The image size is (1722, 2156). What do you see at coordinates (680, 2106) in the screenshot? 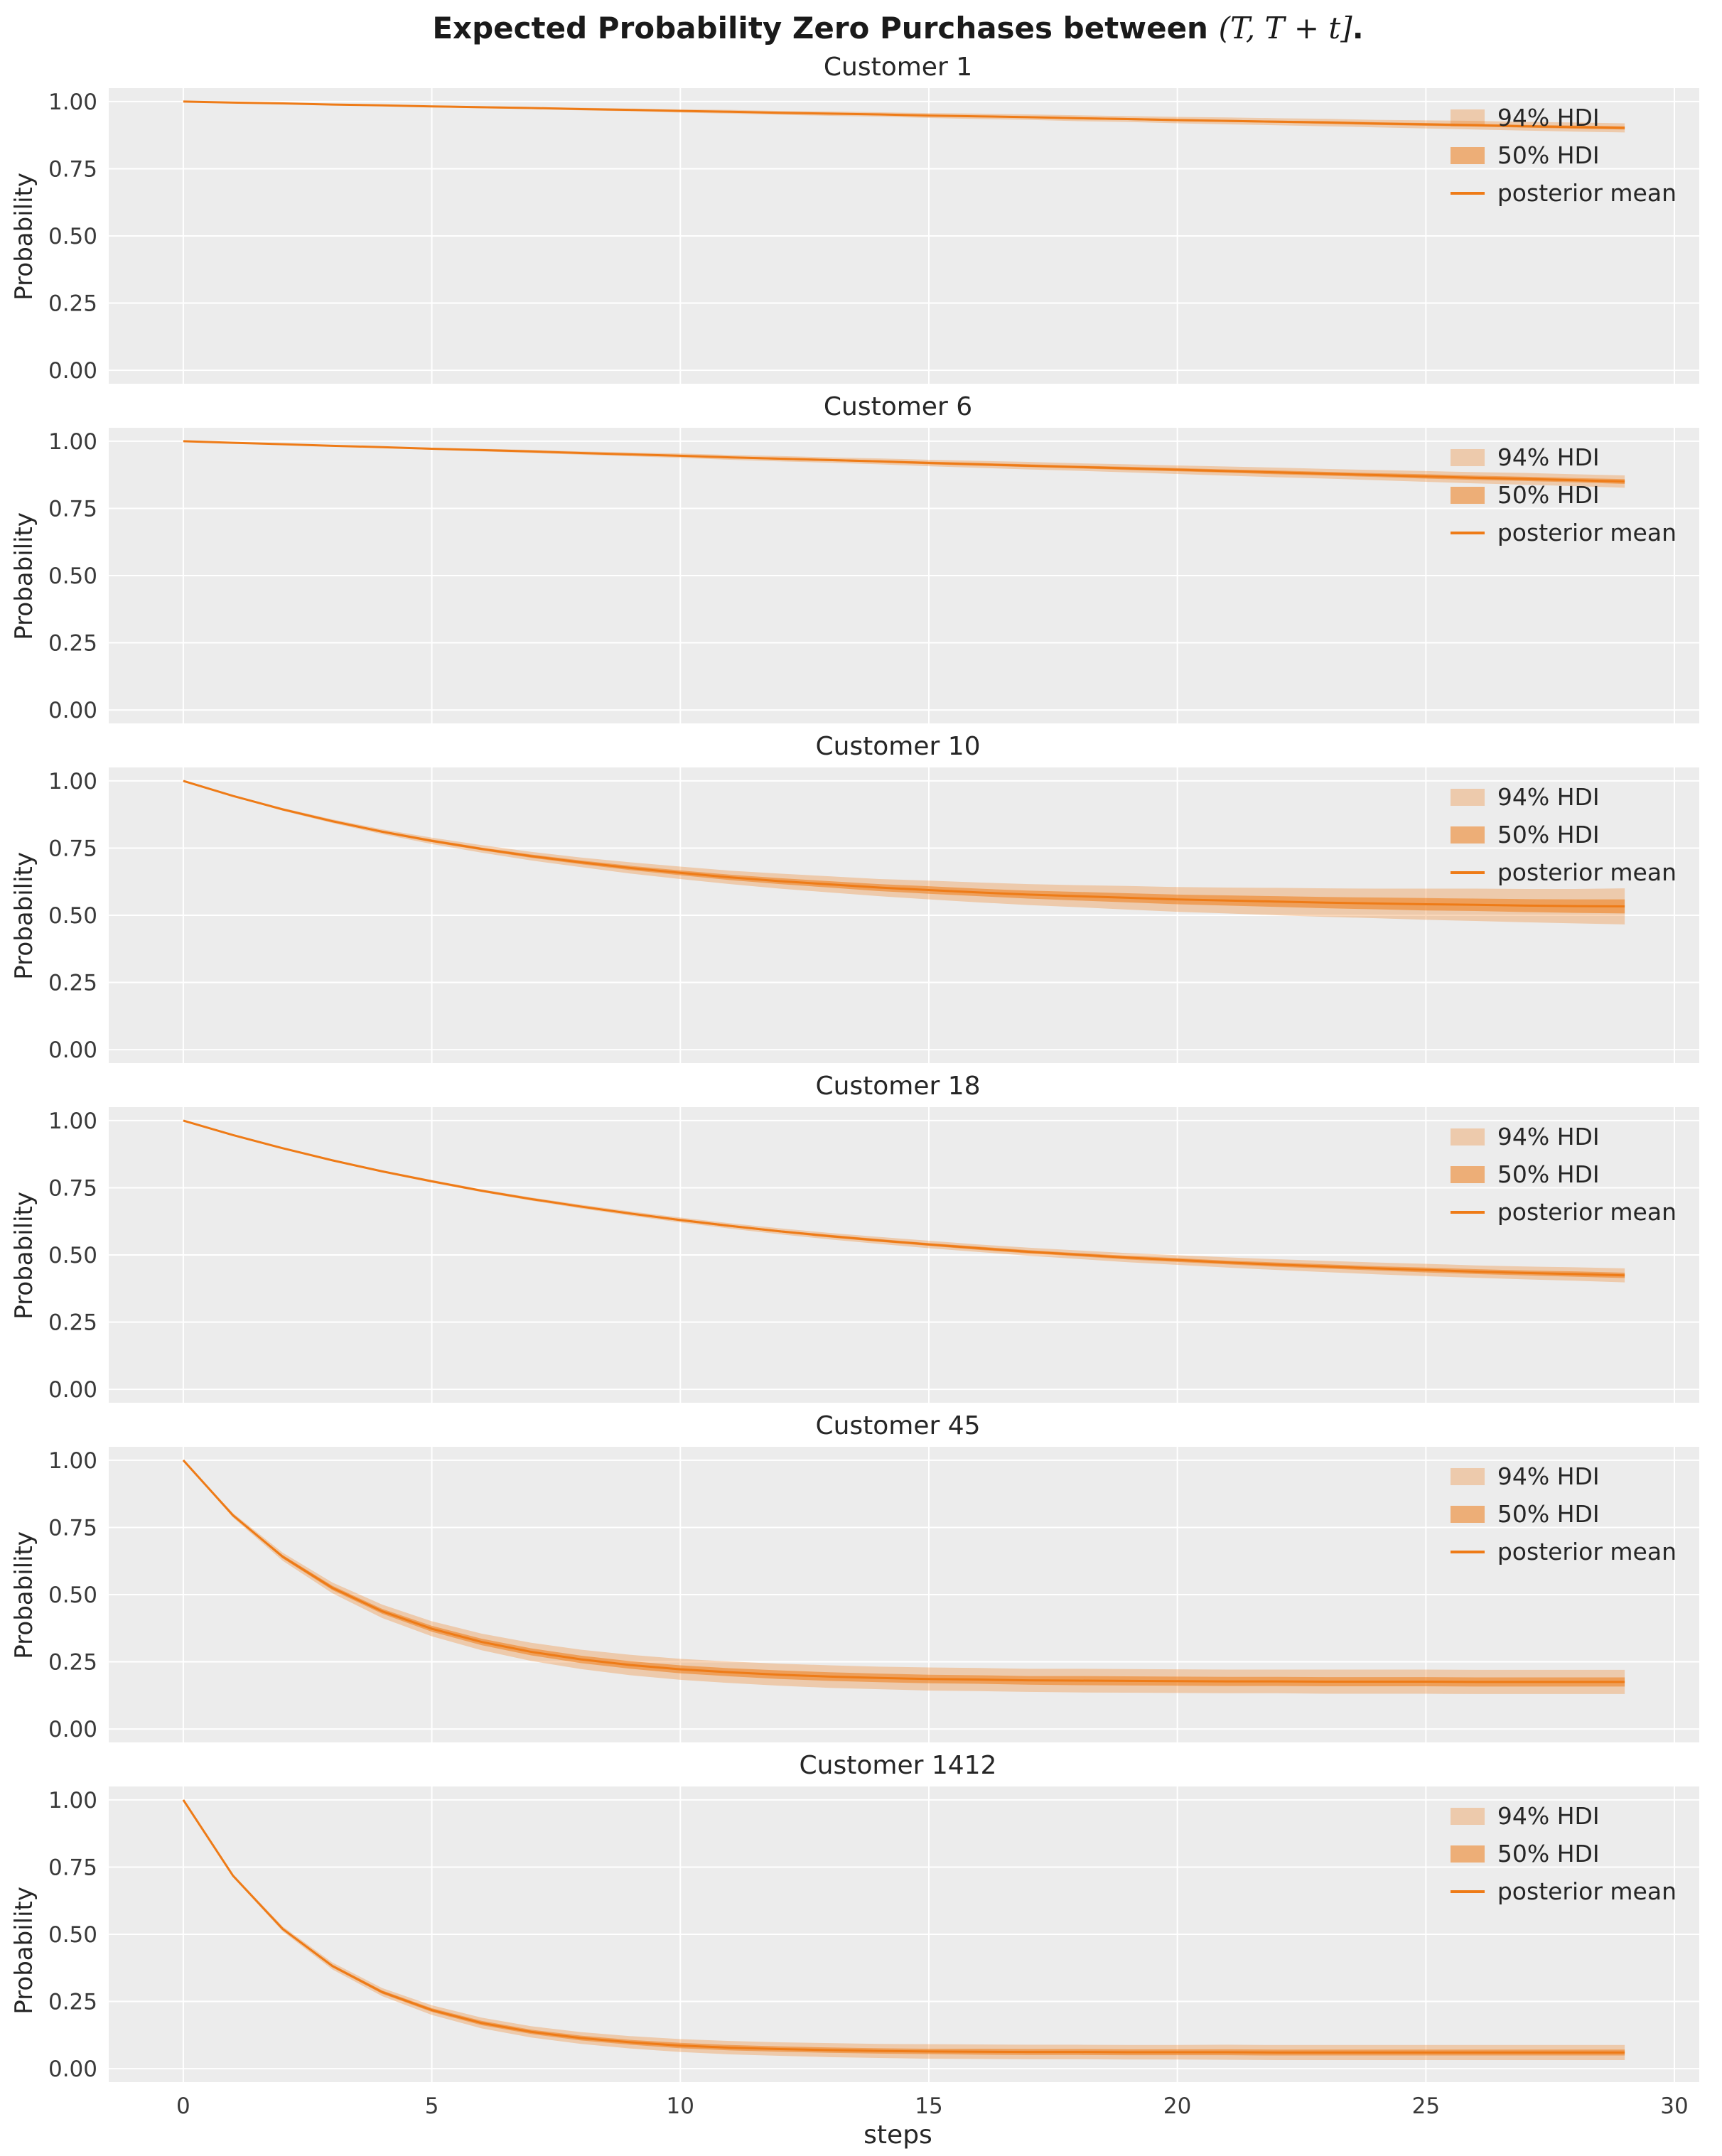
I see `svg-text: 10` at bounding box center [680, 2106].